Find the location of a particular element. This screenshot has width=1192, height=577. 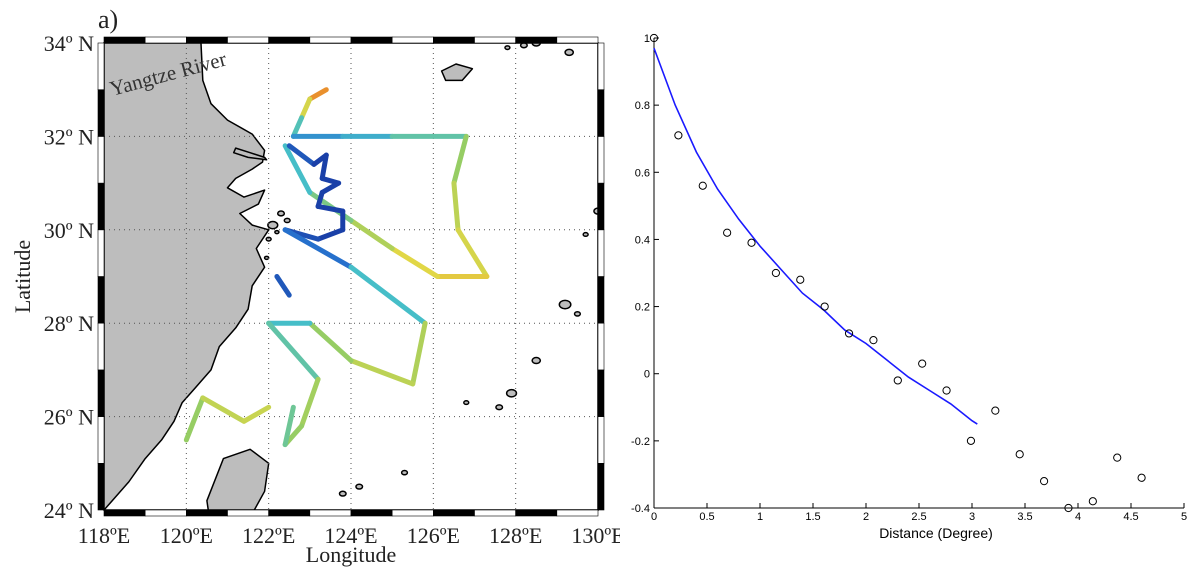

y-tick-label: 26º N is located at coordinates (69, 417).